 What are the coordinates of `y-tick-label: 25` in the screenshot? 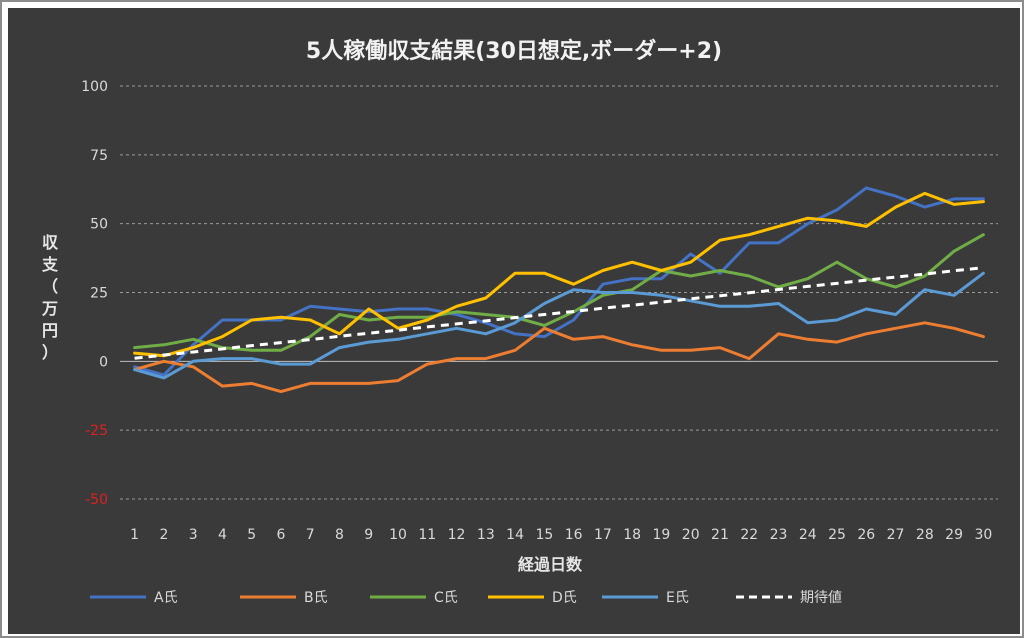 It's located at (99, 294).